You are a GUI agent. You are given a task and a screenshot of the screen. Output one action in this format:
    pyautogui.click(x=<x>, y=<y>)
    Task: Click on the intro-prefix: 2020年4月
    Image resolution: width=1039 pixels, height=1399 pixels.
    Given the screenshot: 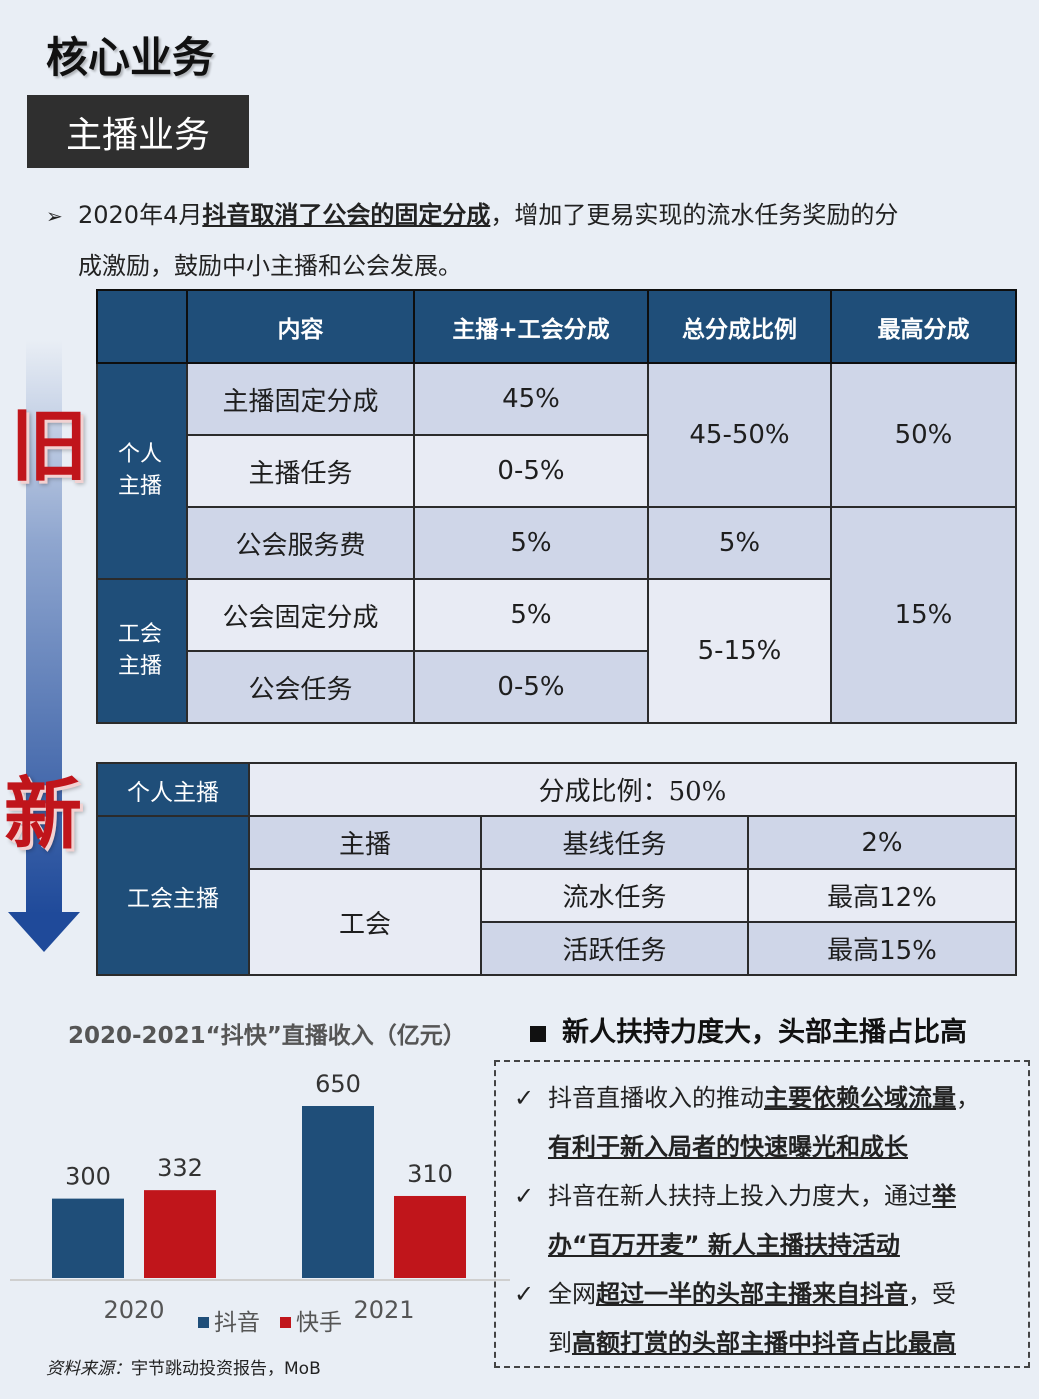 What is the action you would take?
    pyautogui.click(x=140, y=215)
    